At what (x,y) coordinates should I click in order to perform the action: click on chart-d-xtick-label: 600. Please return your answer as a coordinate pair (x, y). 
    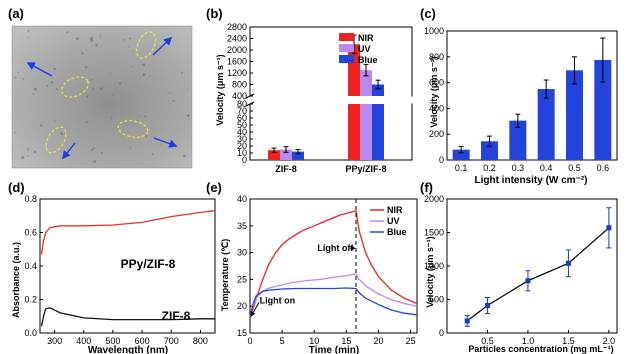
    Looking at the image, I should click on (142, 341).